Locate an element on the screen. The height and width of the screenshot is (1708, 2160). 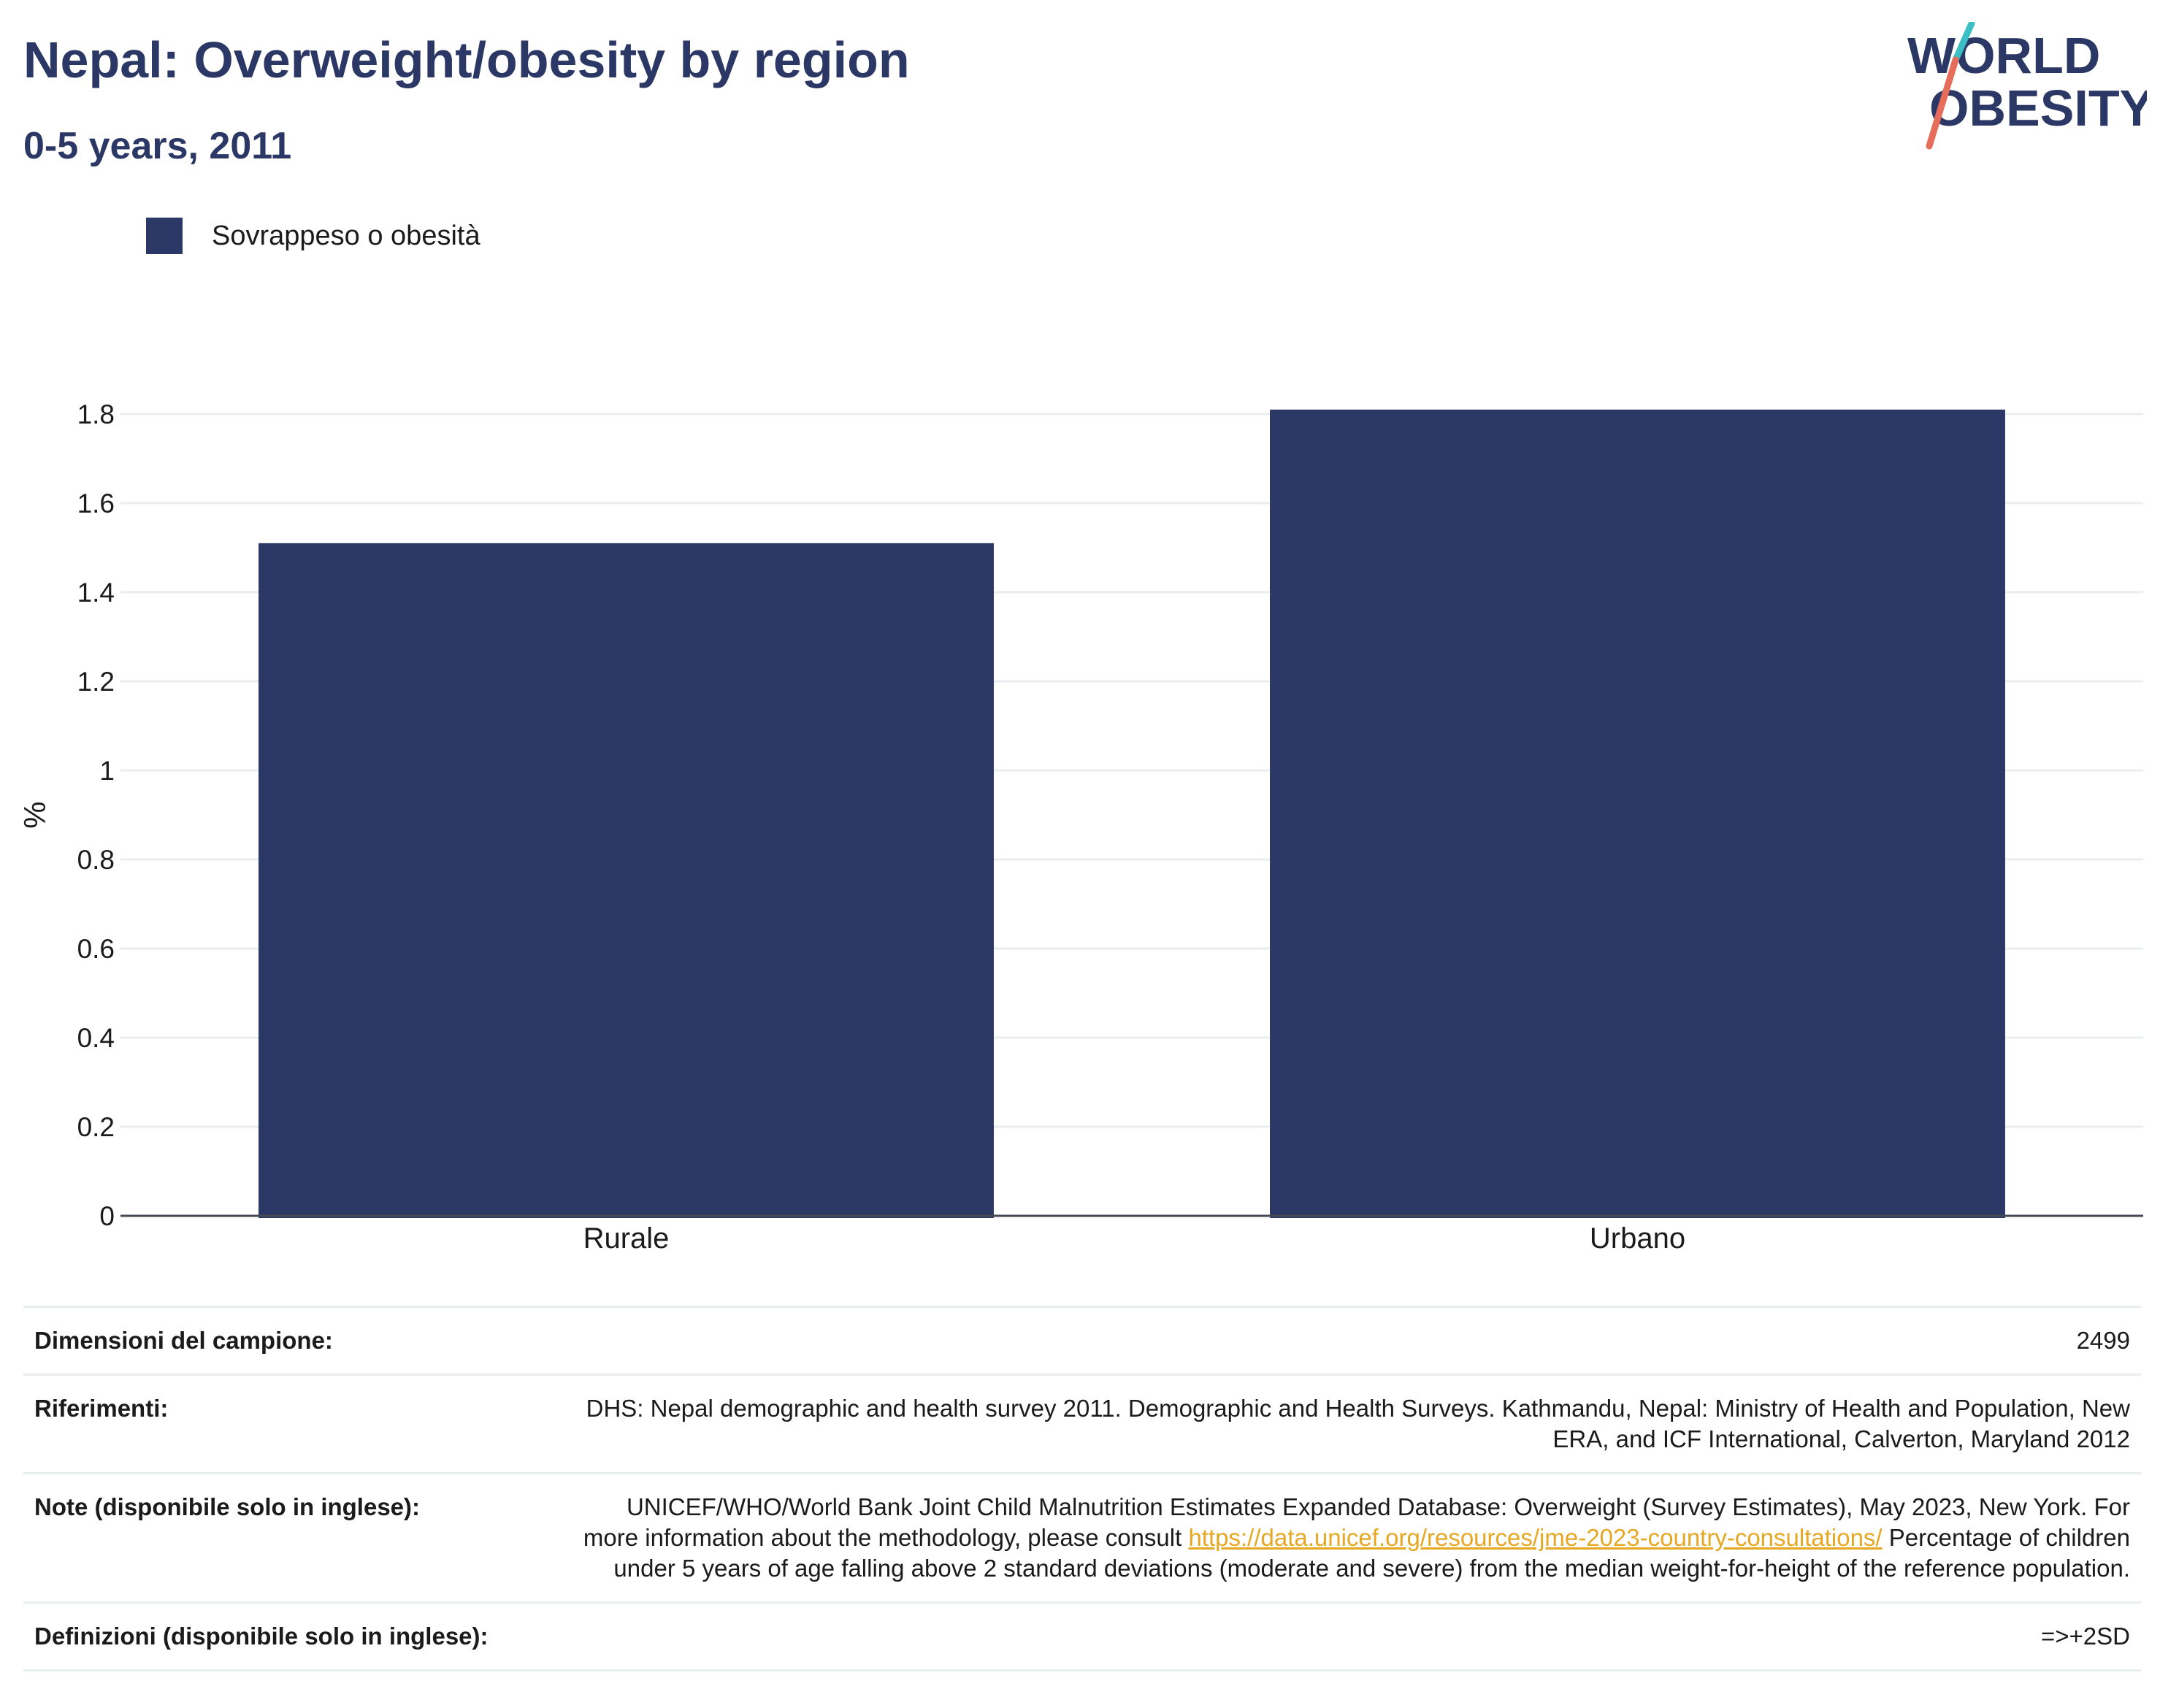
chart-subtitle: 0-5 years, 2011 is located at coordinates (157, 146).